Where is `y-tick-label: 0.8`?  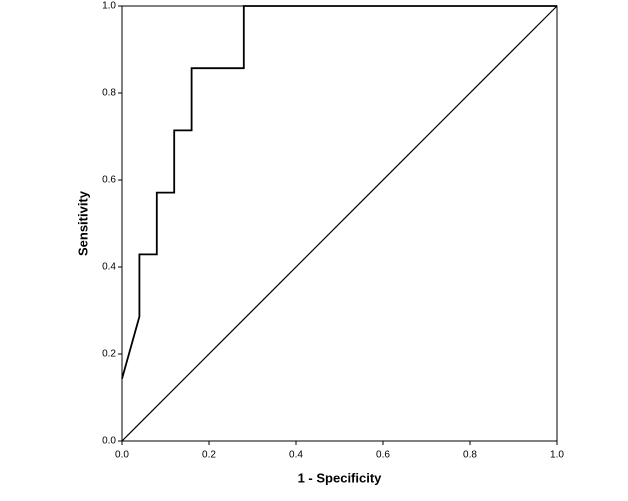 y-tick-label: 0.8 is located at coordinates (109, 93).